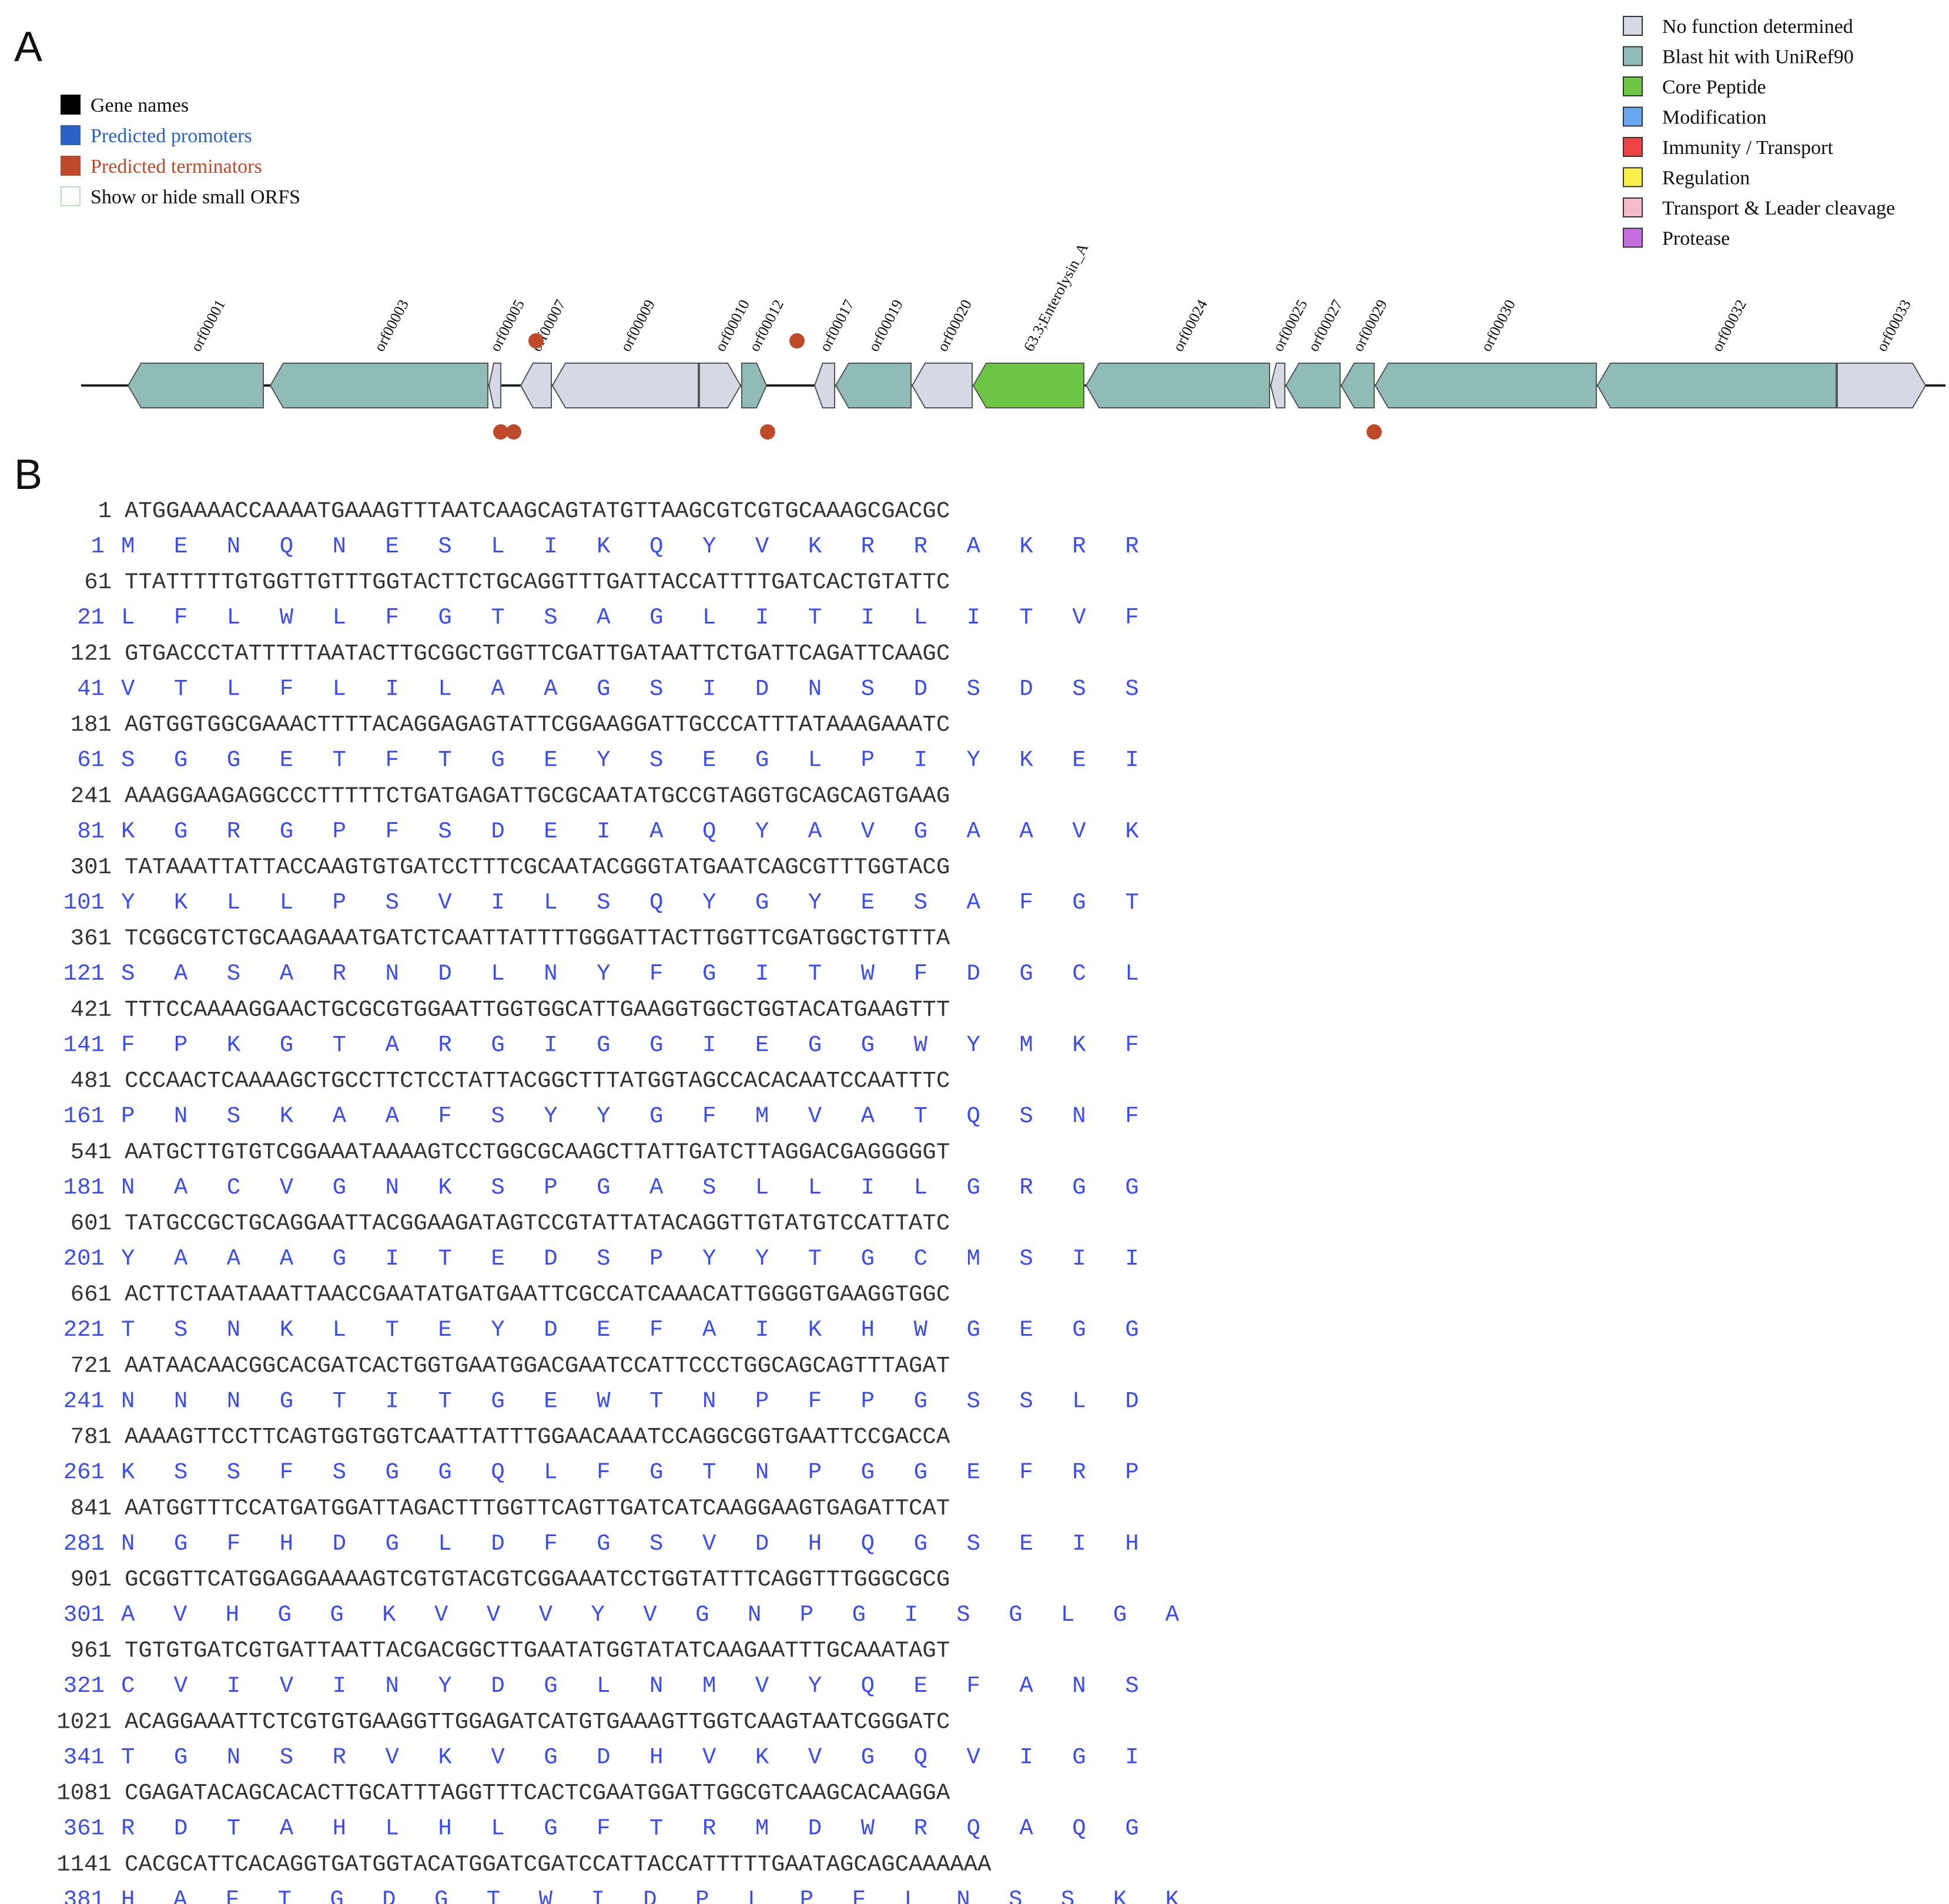 The image size is (1949, 1904). What do you see at coordinates (1706, 178) in the screenshot?
I see `legend-label: Regulation` at bounding box center [1706, 178].